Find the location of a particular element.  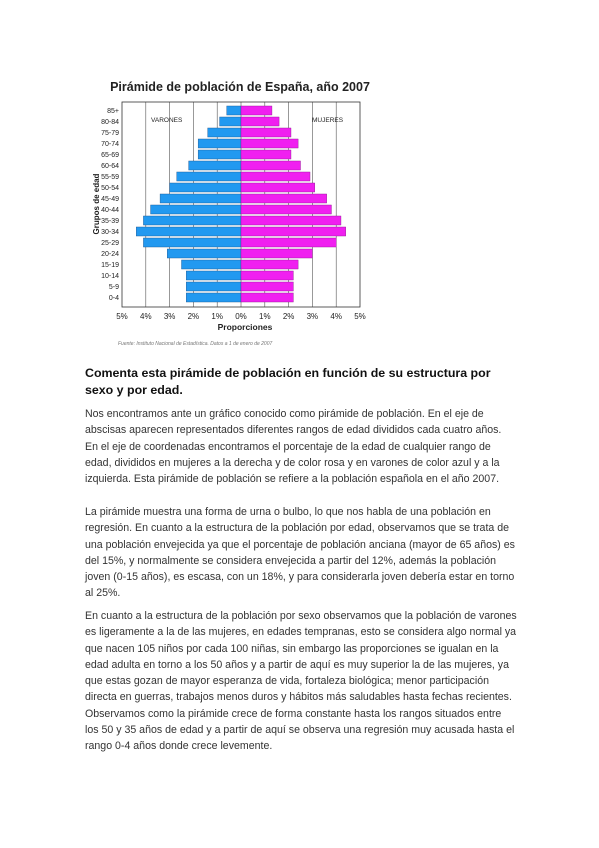

age-group-label: 85+ is located at coordinates (113, 111).